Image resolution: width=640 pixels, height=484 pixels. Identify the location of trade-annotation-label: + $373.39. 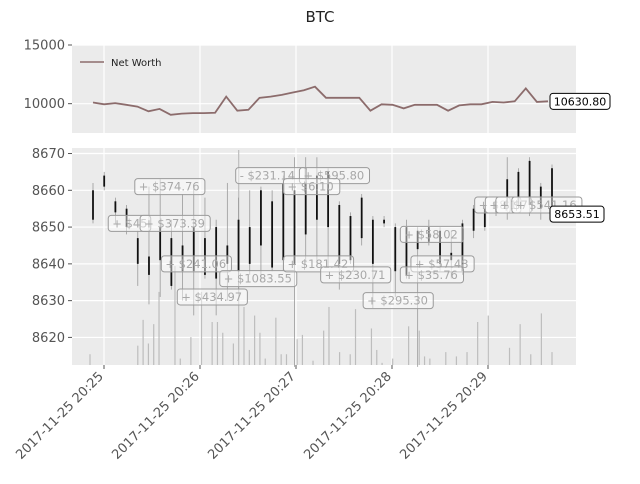
(174, 223).